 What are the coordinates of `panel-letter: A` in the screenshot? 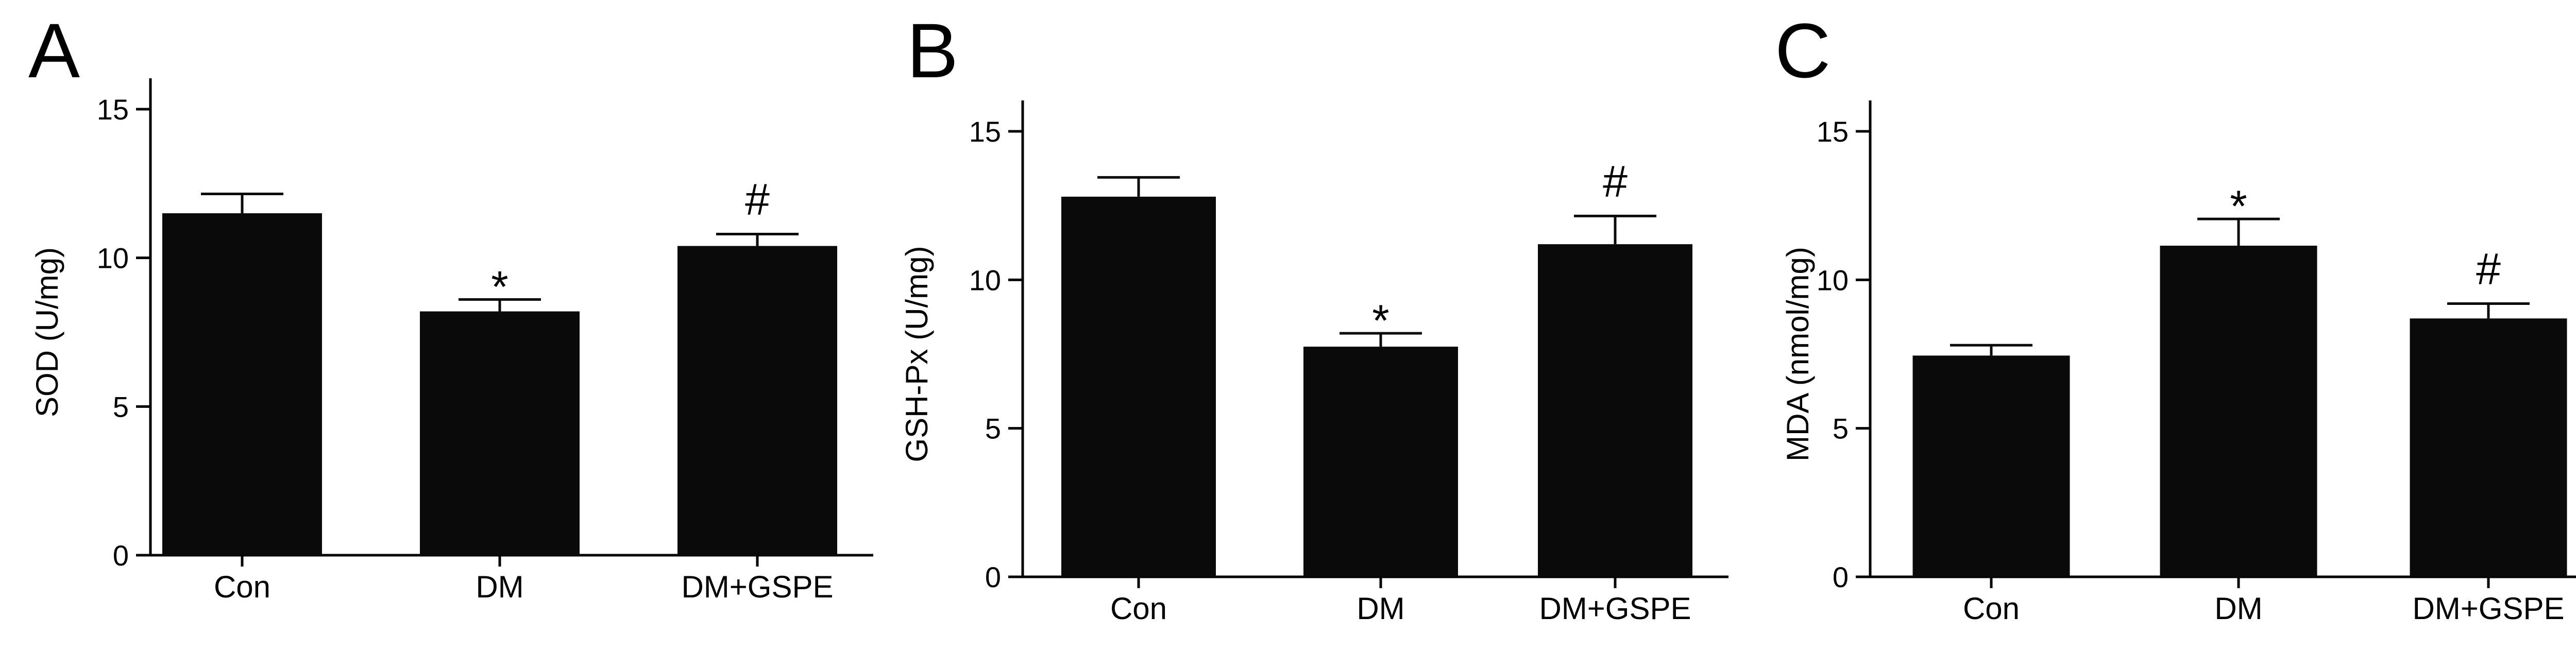 It's located at (54, 50).